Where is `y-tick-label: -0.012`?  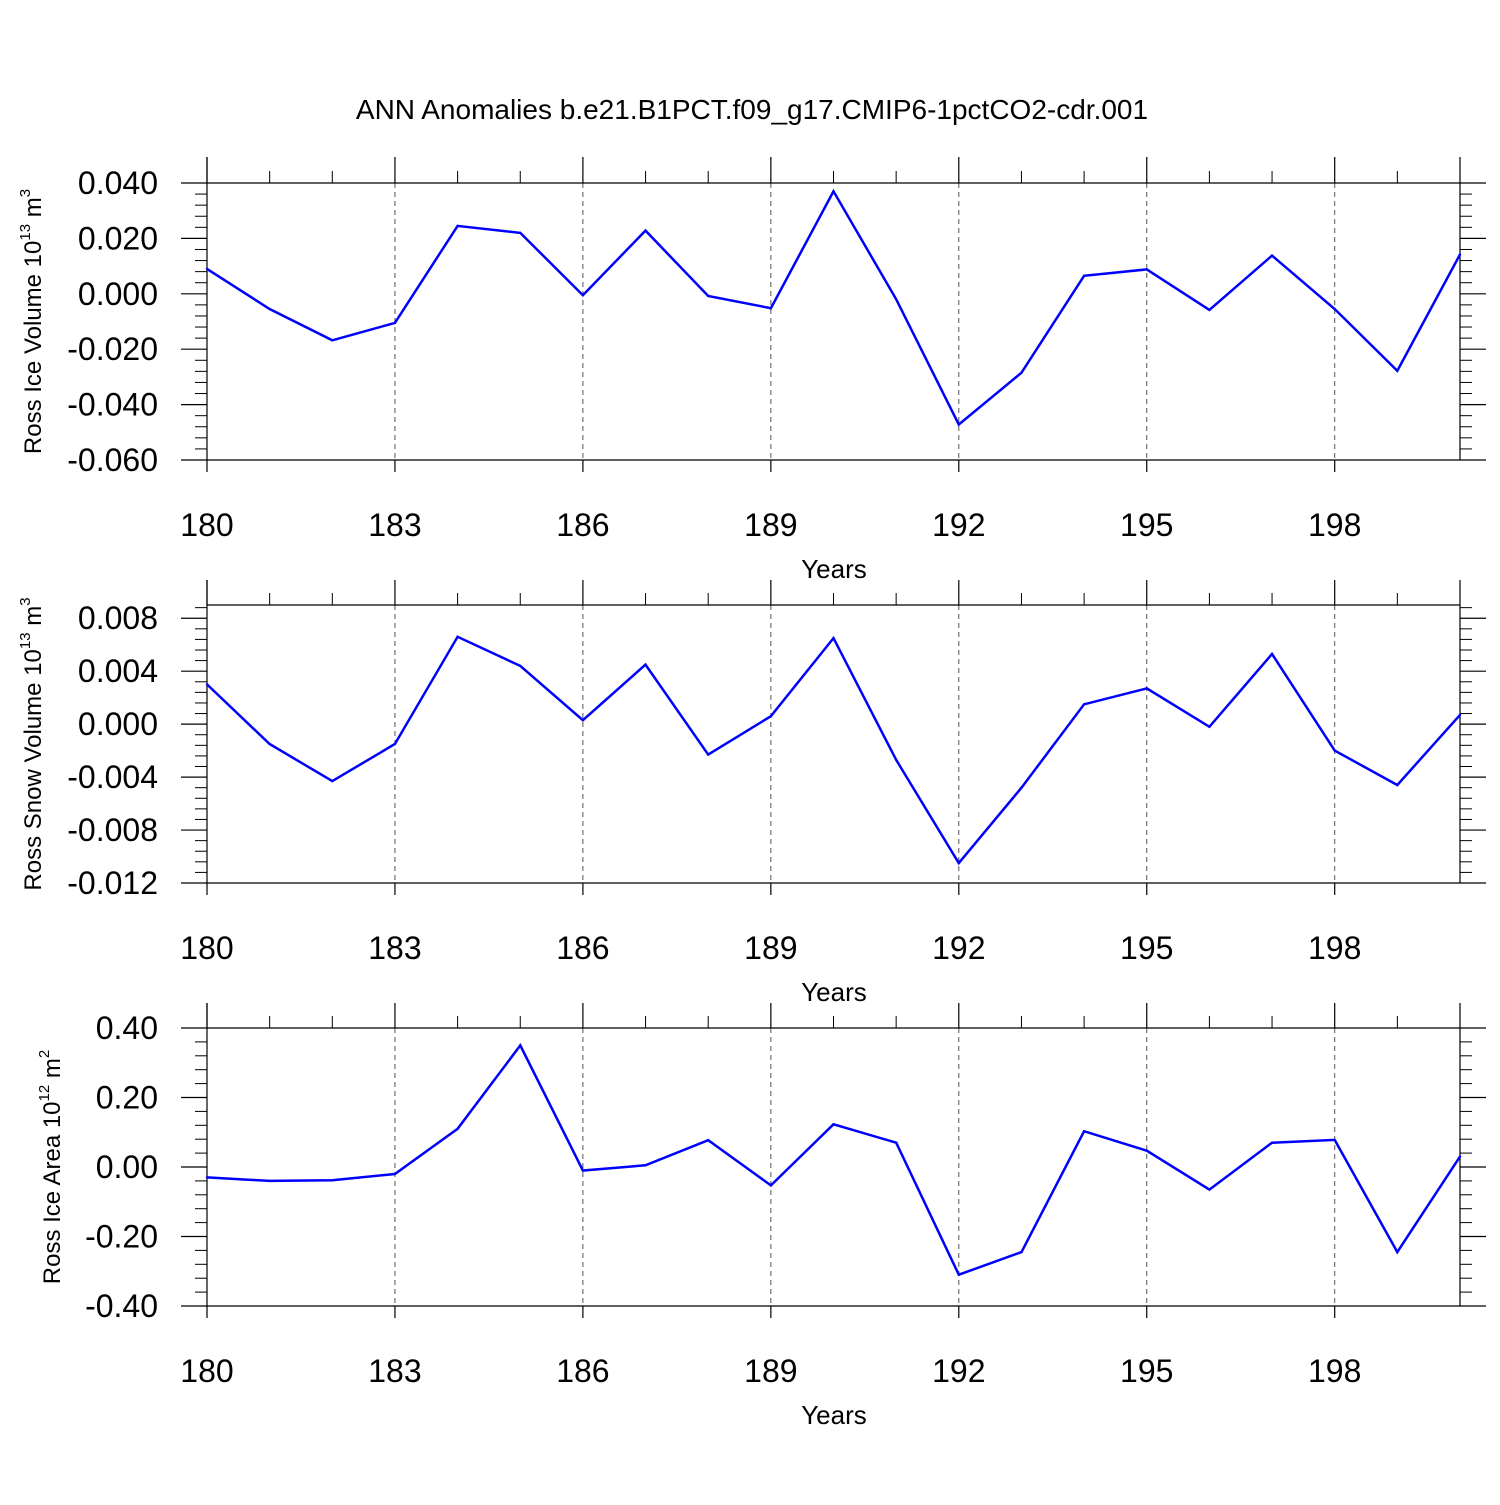
y-tick-label: -0.012 is located at coordinates (112, 883).